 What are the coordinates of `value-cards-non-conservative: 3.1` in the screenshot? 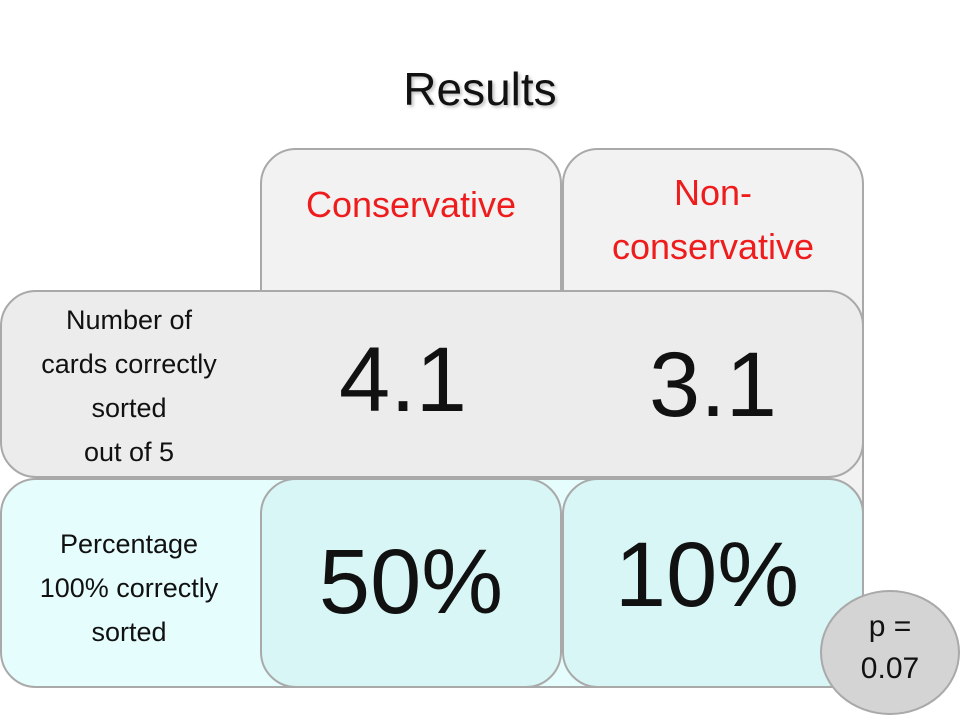 It's located at (713, 385).